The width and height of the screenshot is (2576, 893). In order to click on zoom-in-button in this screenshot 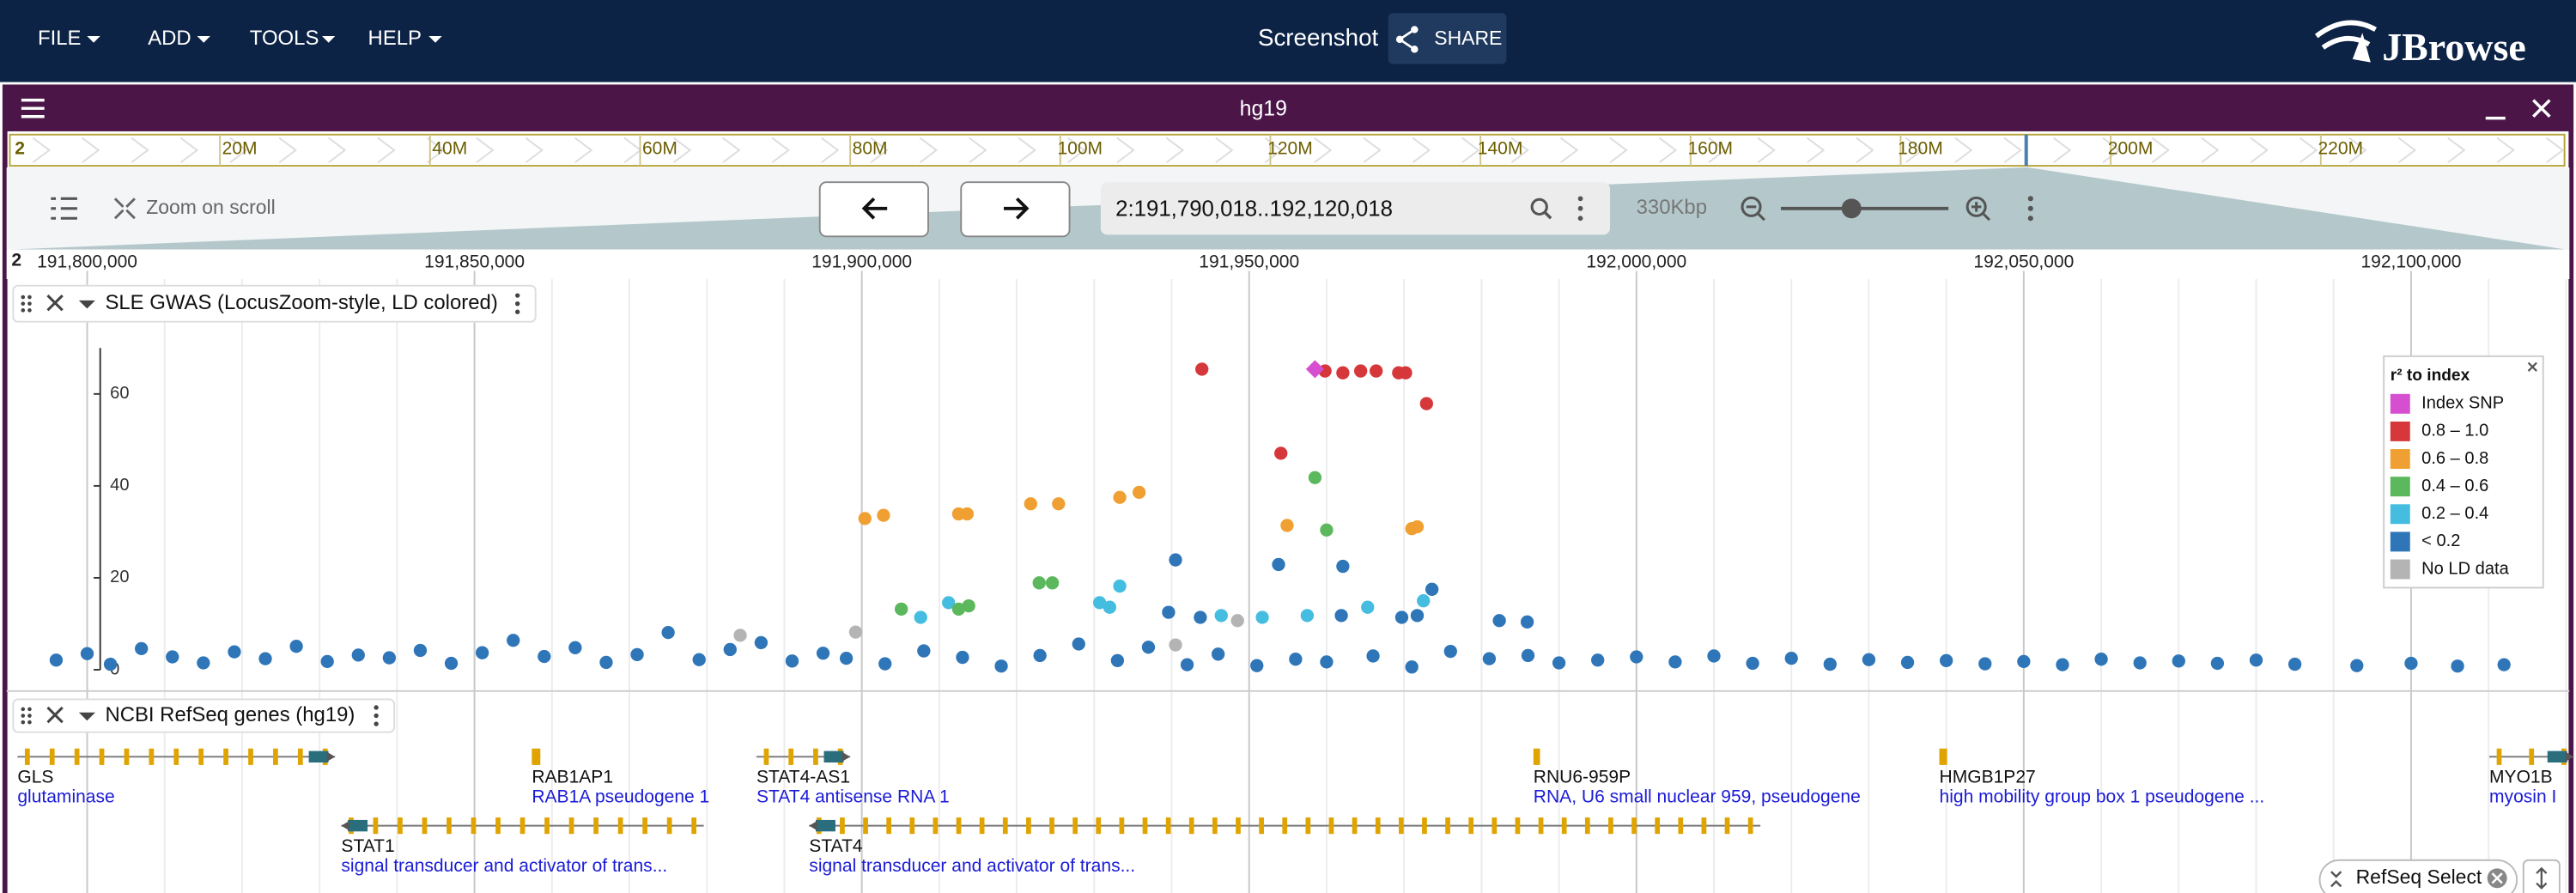, I will do `click(1978, 209)`.